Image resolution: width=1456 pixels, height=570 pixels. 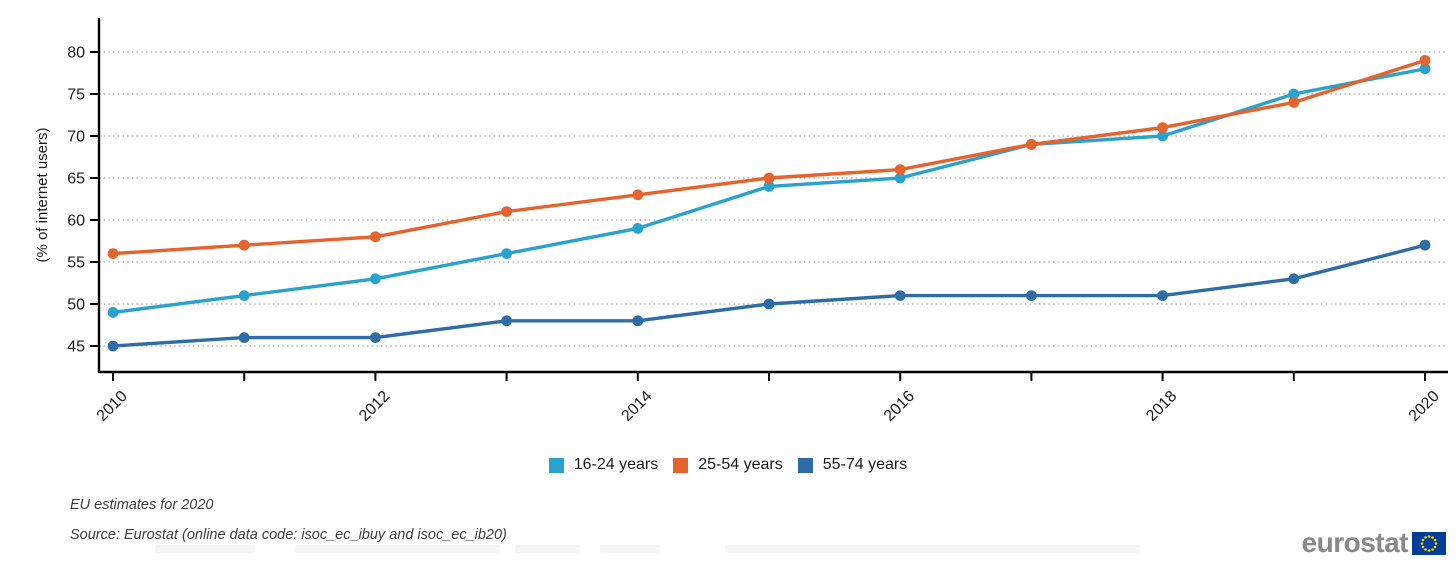 I want to click on svg-text: 2012, so click(x=374, y=406).